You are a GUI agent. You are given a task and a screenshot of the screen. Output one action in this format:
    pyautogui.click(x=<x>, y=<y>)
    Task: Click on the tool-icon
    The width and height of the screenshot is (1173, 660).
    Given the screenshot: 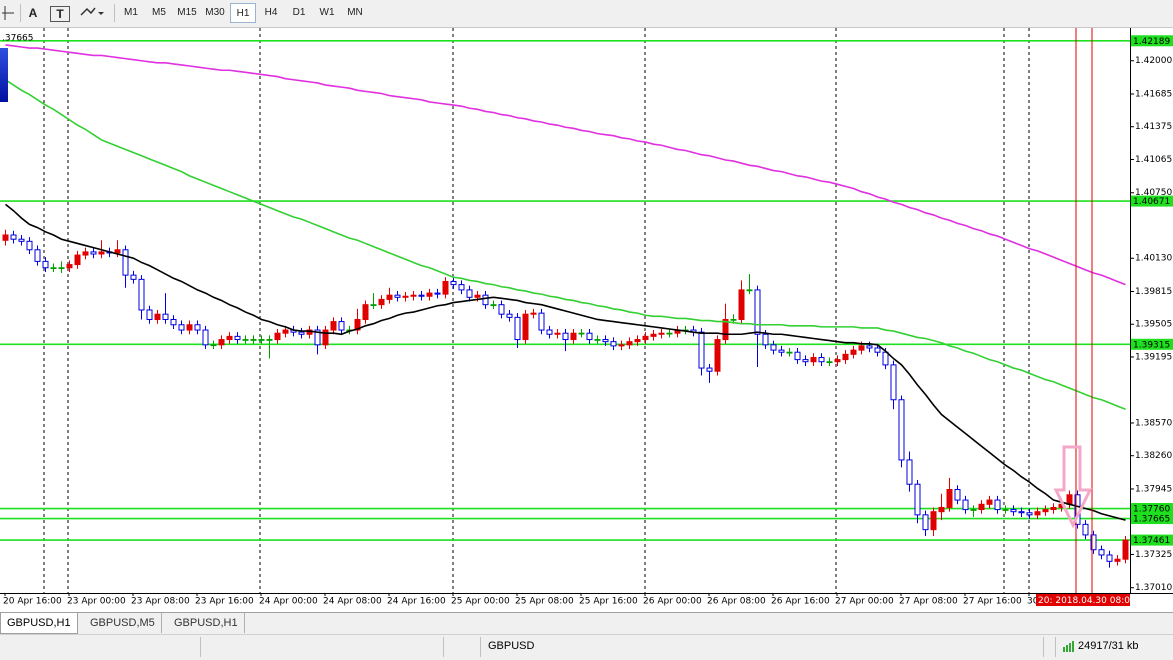 What is the action you would take?
    pyautogui.click(x=9, y=13)
    